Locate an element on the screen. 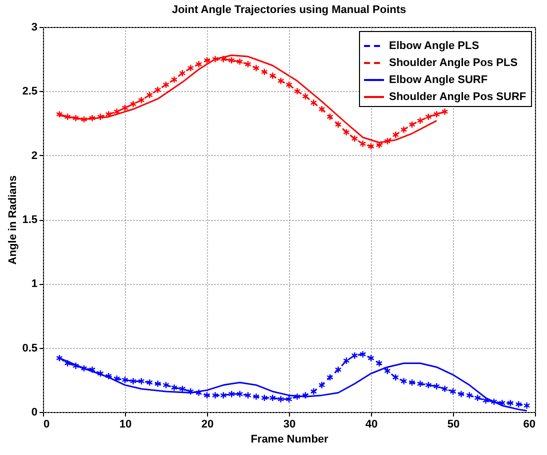  y-tick-label: 0.5 is located at coordinates (30, 348).